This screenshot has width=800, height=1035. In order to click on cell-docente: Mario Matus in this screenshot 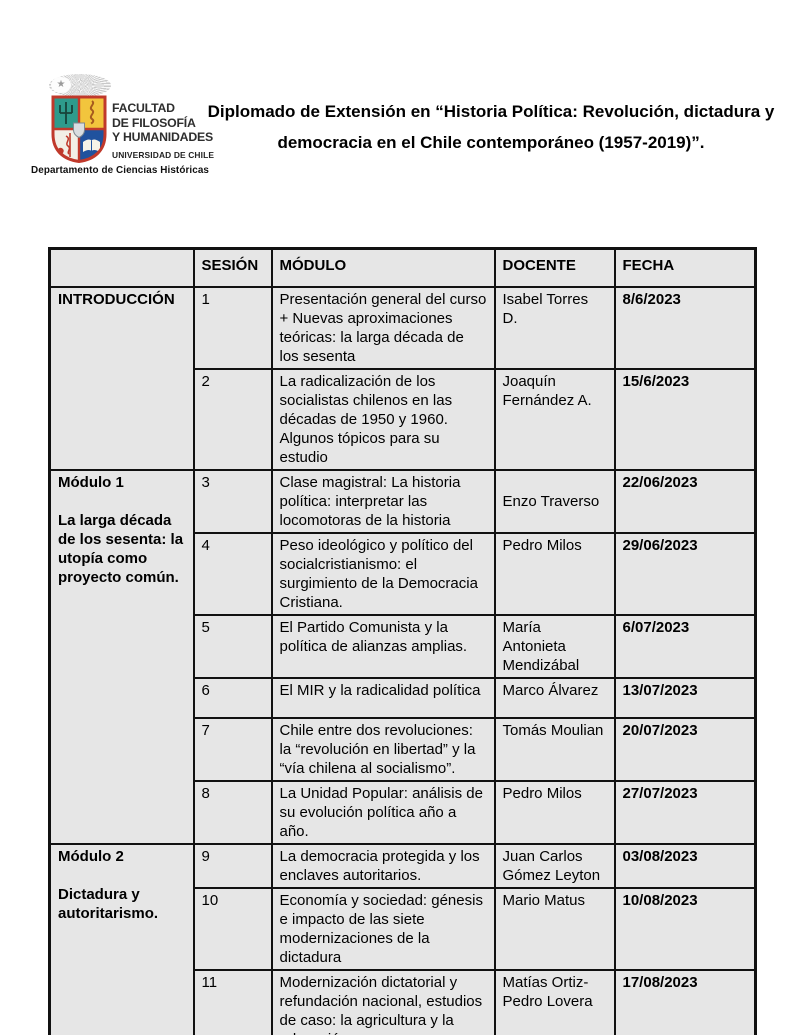, I will do `click(554, 928)`.